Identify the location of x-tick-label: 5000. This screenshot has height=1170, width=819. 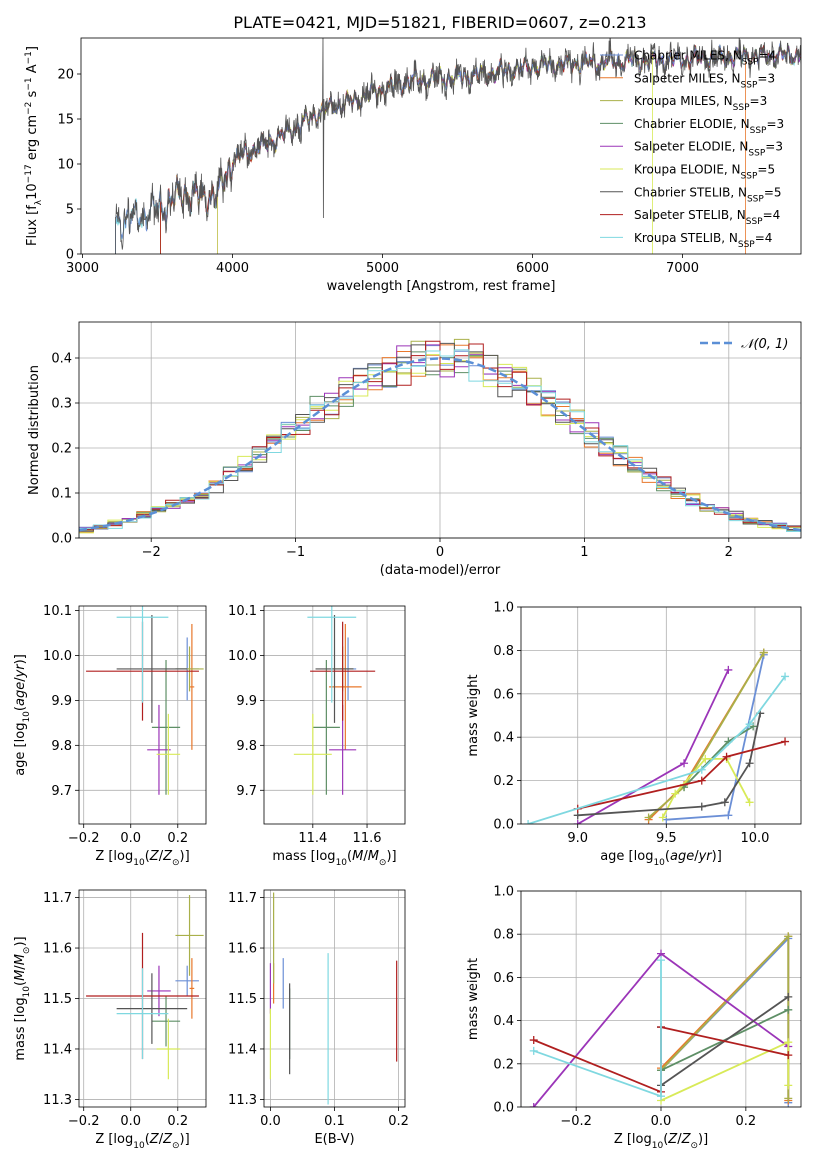
(382, 268).